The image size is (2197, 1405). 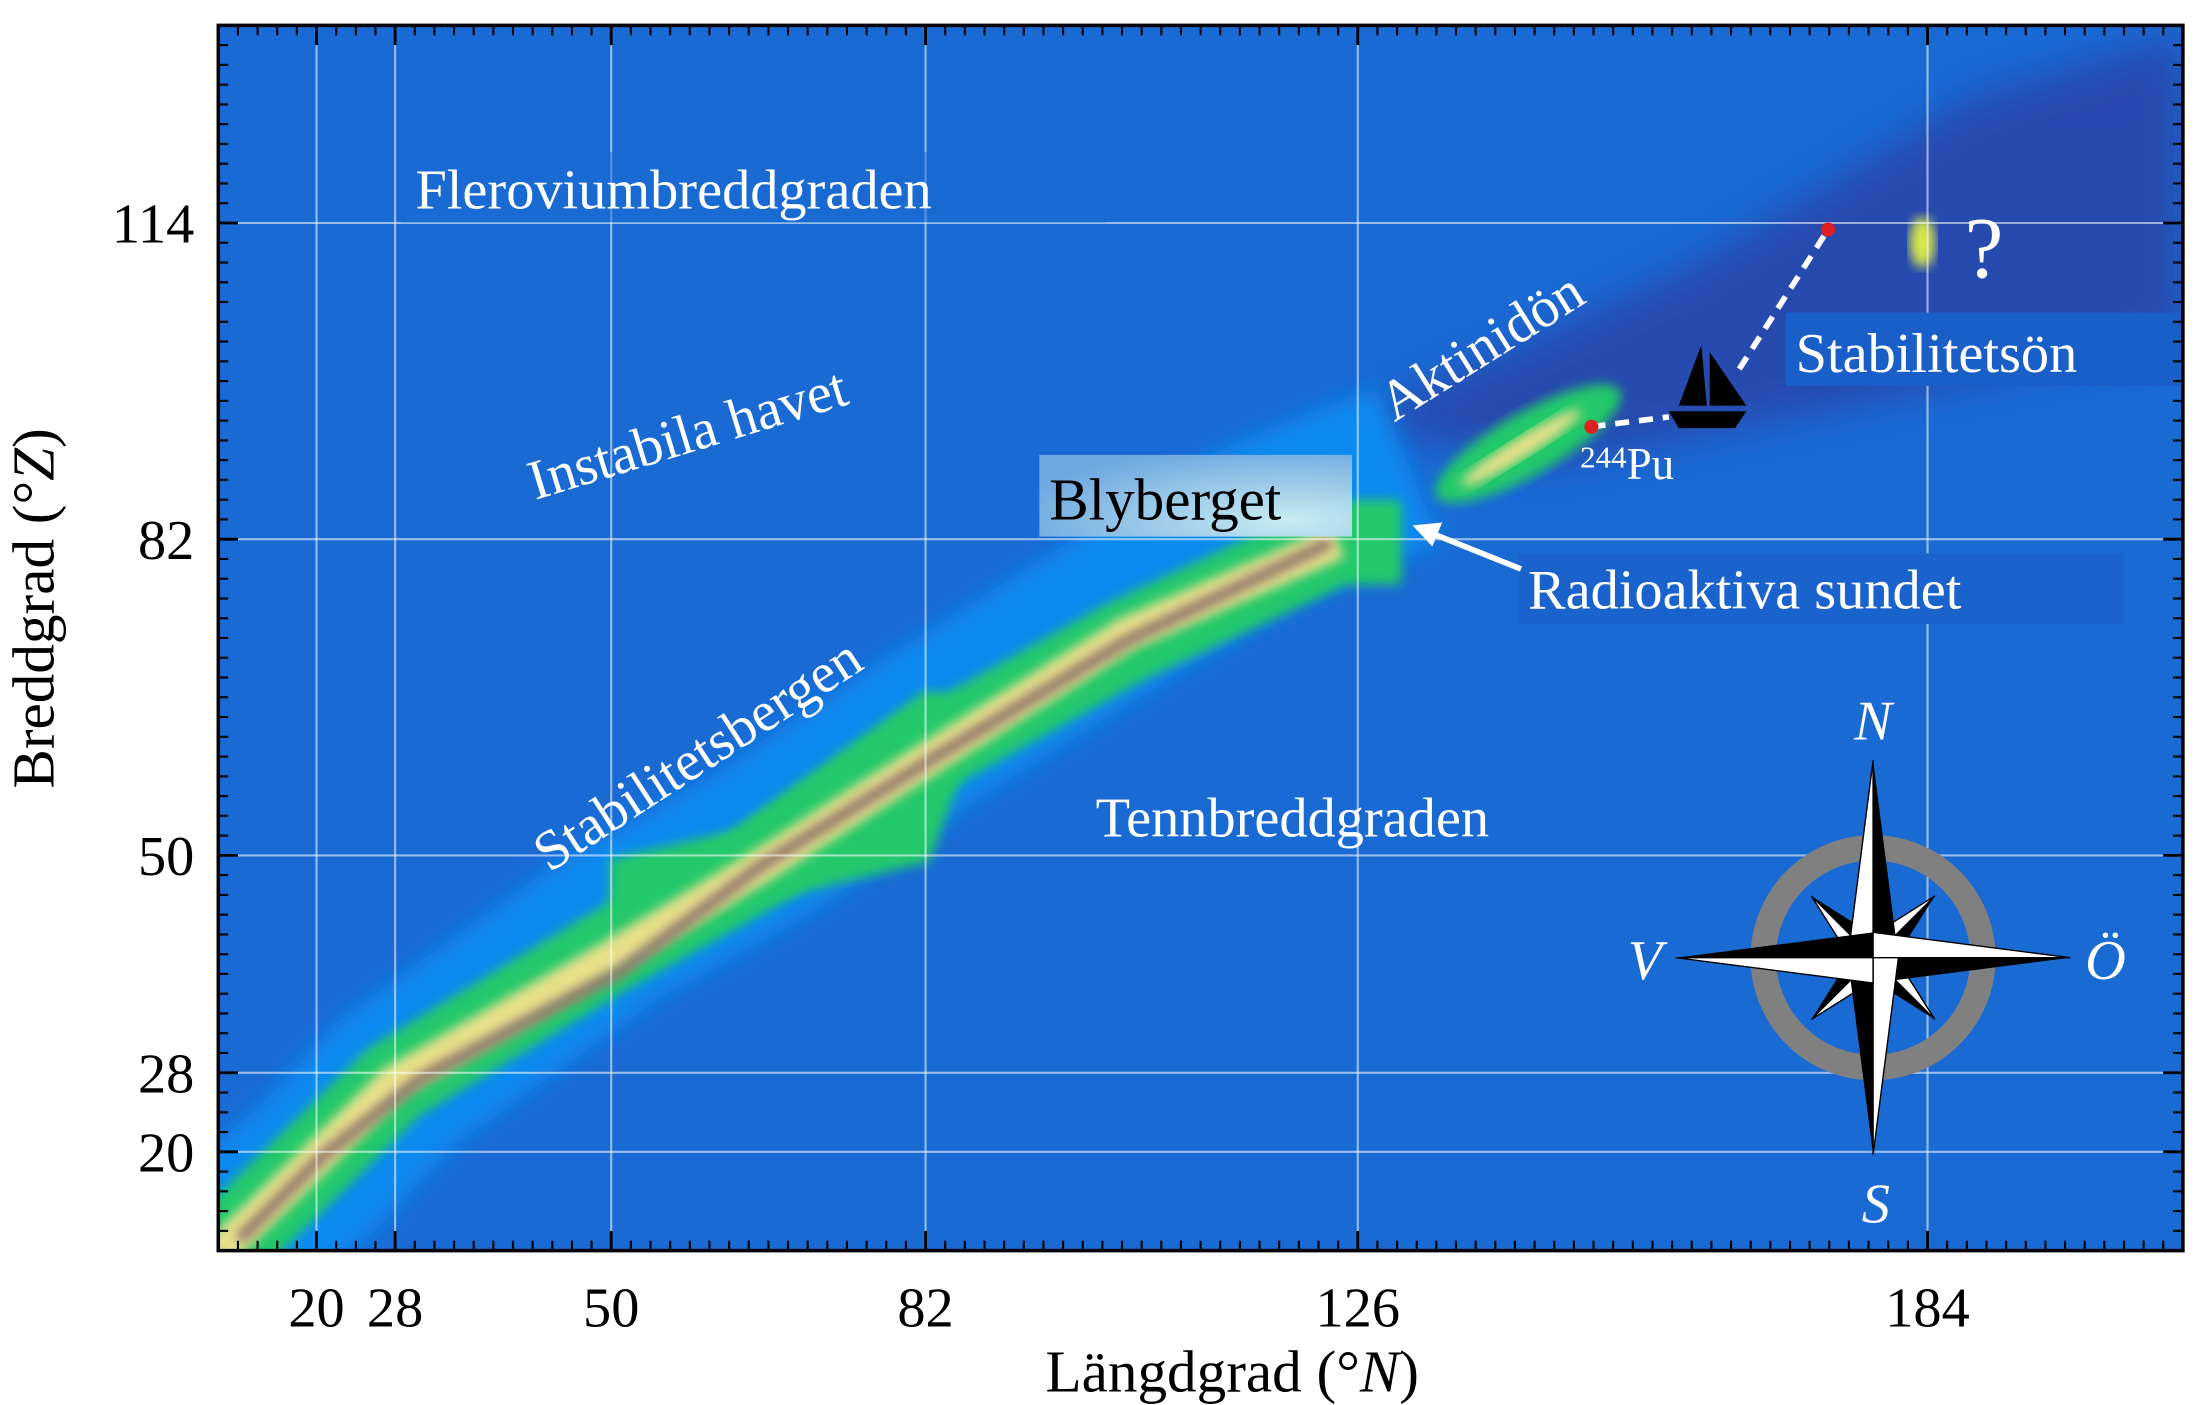 What do you see at coordinates (395, 1309) in the screenshot?
I see `x-tick-label: 28` at bounding box center [395, 1309].